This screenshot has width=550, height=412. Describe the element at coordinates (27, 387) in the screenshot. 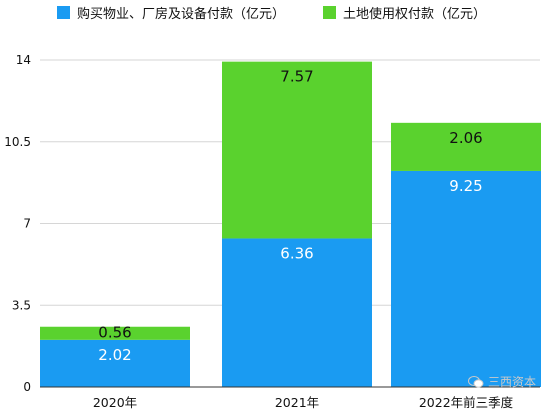

I see `y-tick-label: 0` at that location.